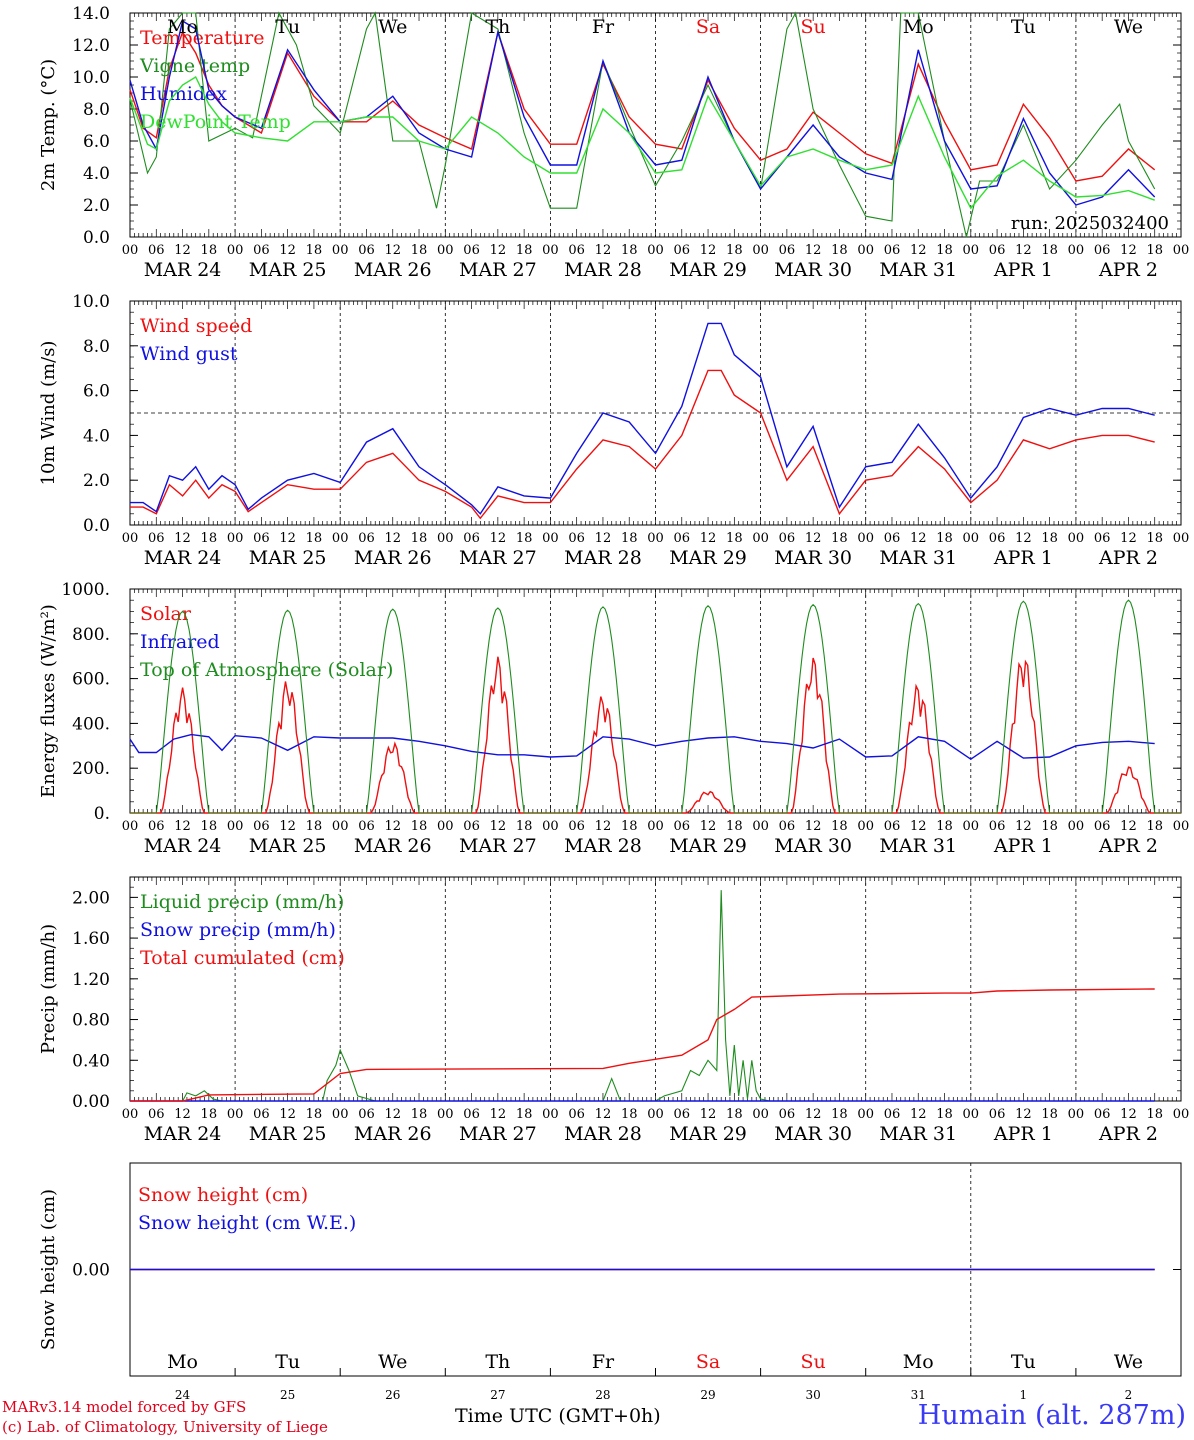 Image resolution: width=1194 pixels, height=1440 pixels. I want to click on day-name: Fr, so click(603, 1362).